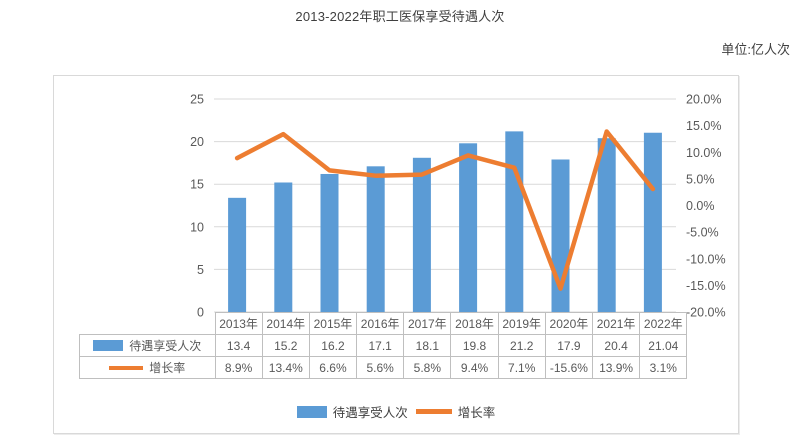 This screenshot has width=800, height=438. I want to click on left-axis-tick-label: 10, so click(197, 227).